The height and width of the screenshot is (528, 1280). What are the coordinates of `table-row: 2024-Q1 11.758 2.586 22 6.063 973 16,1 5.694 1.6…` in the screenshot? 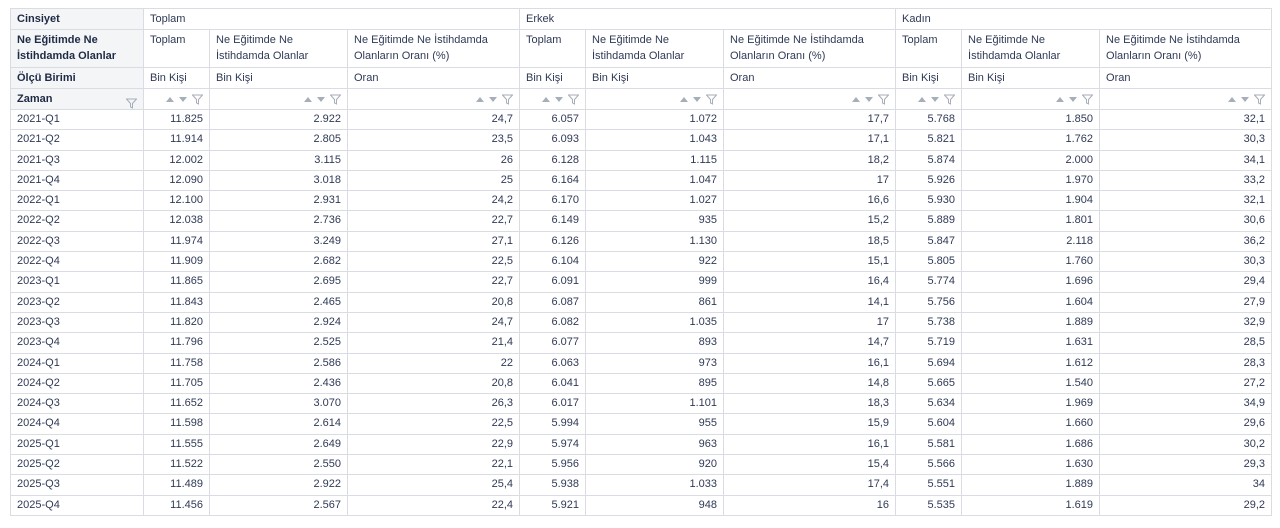 It's located at (641, 363).